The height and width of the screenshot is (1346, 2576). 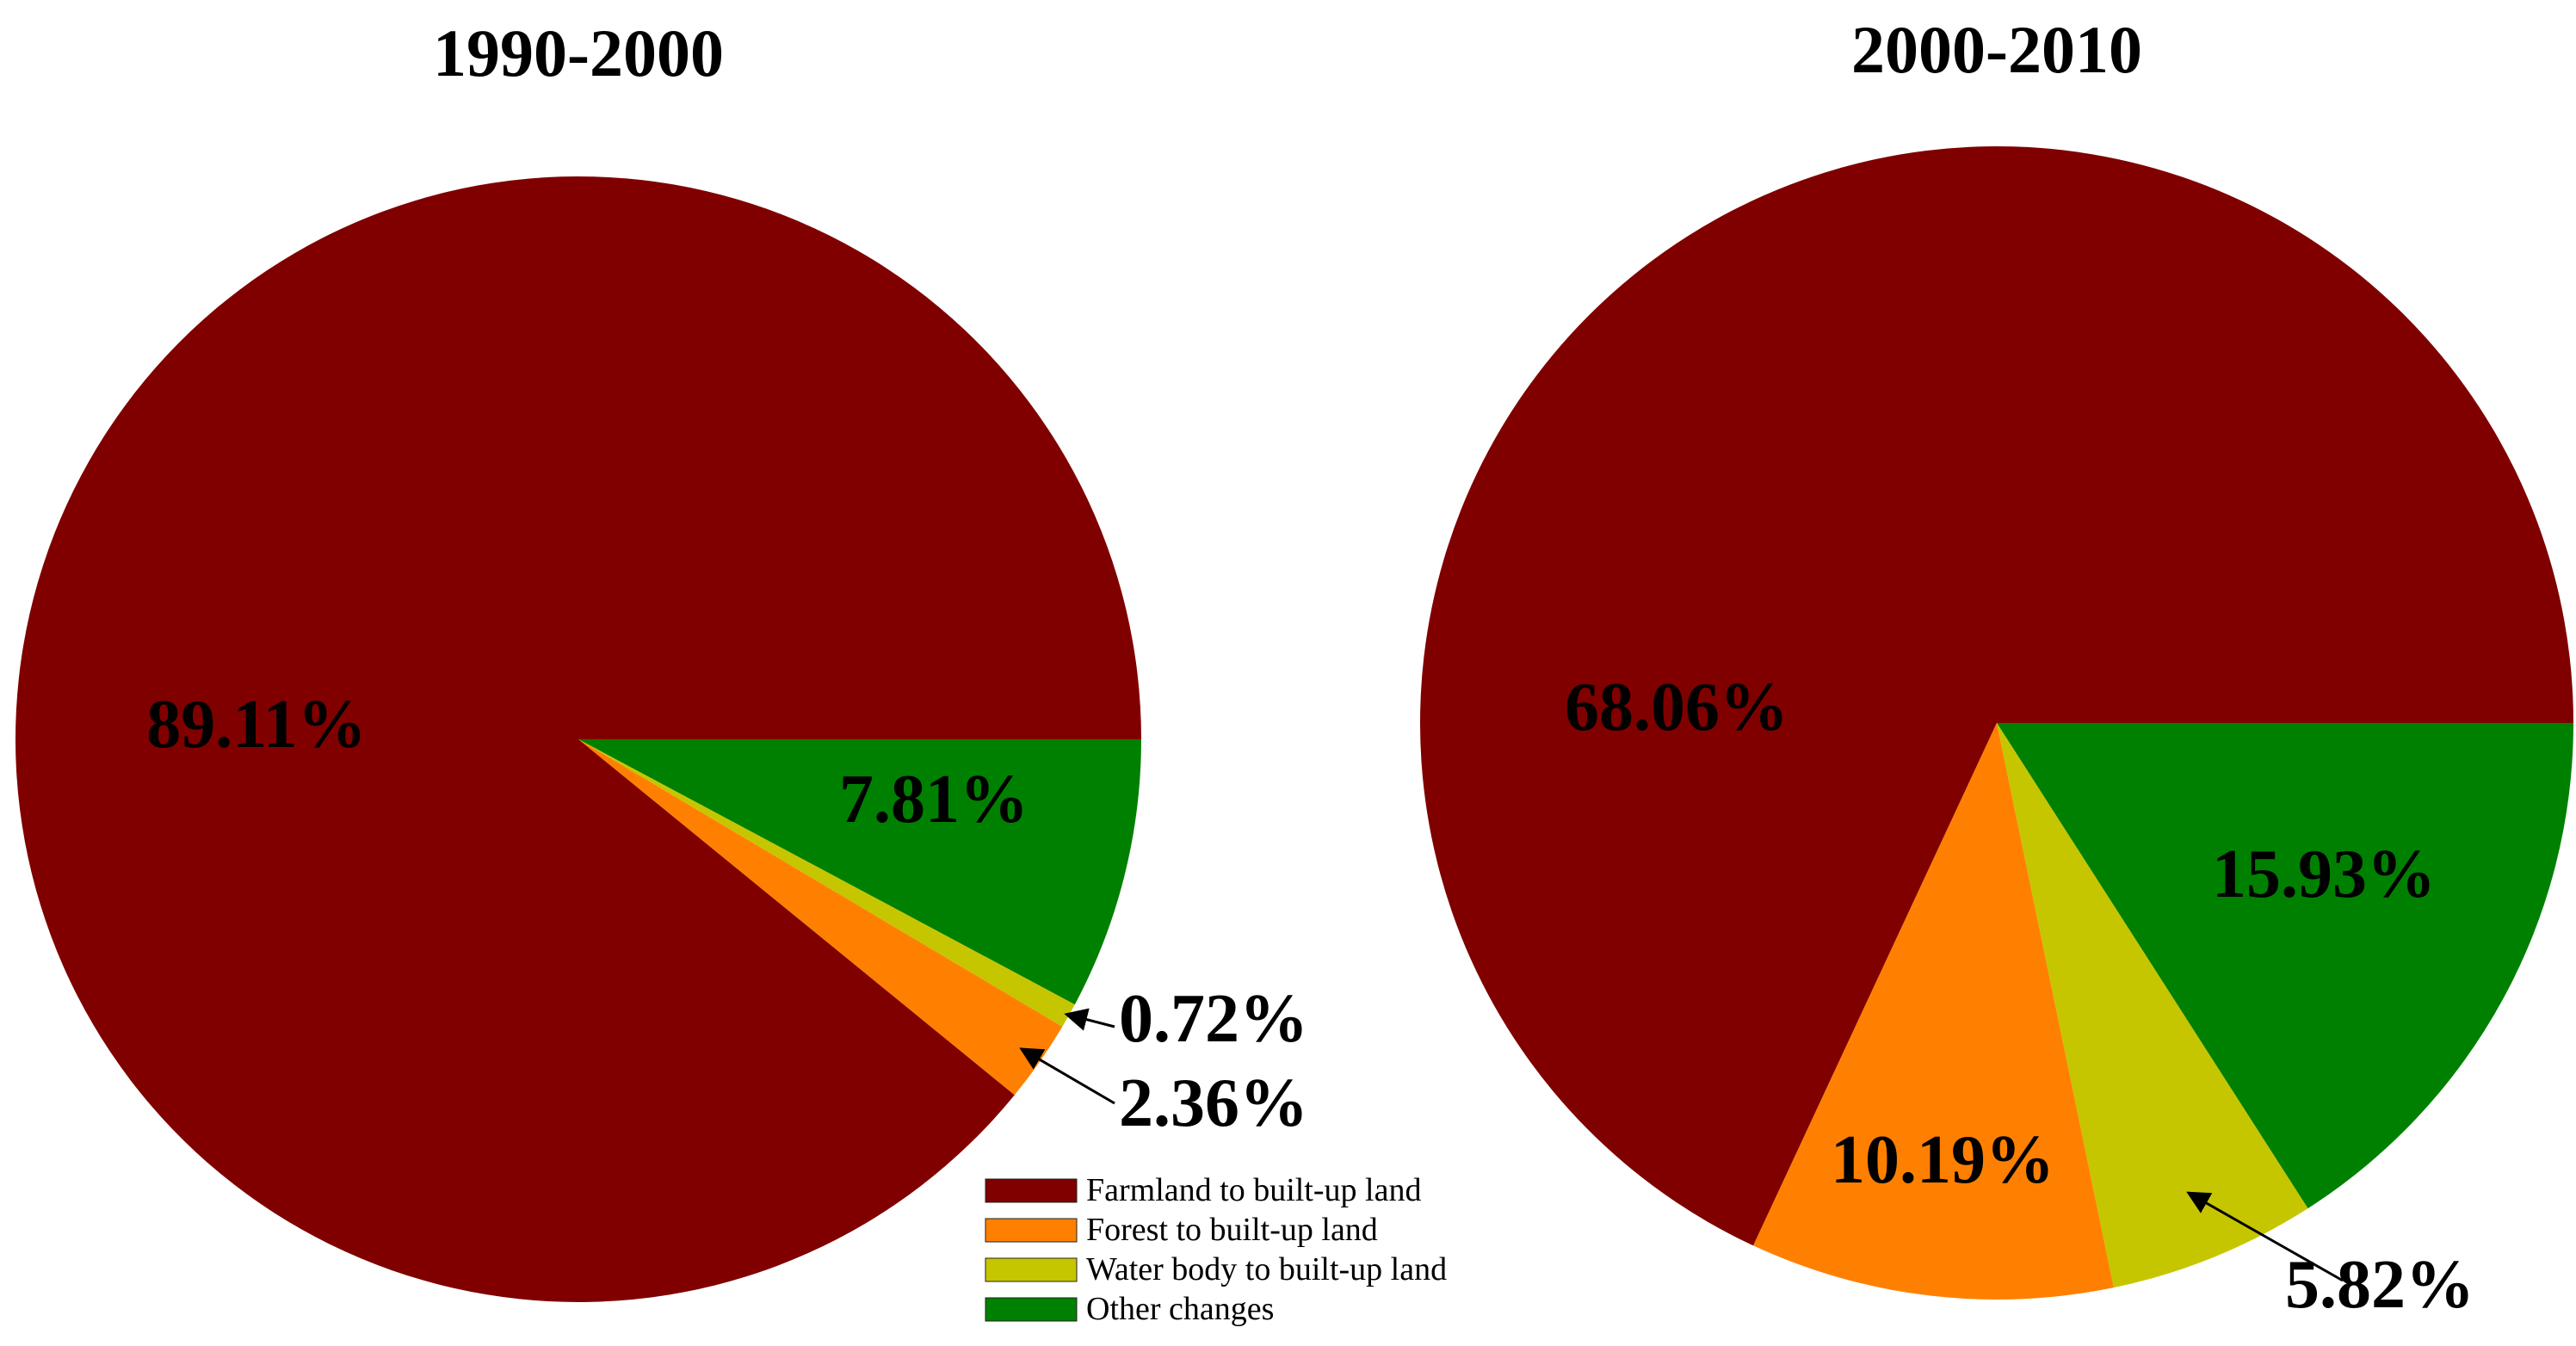 What do you see at coordinates (1996, 50) in the screenshot?
I see `chart-title: 2000-2010` at bounding box center [1996, 50].